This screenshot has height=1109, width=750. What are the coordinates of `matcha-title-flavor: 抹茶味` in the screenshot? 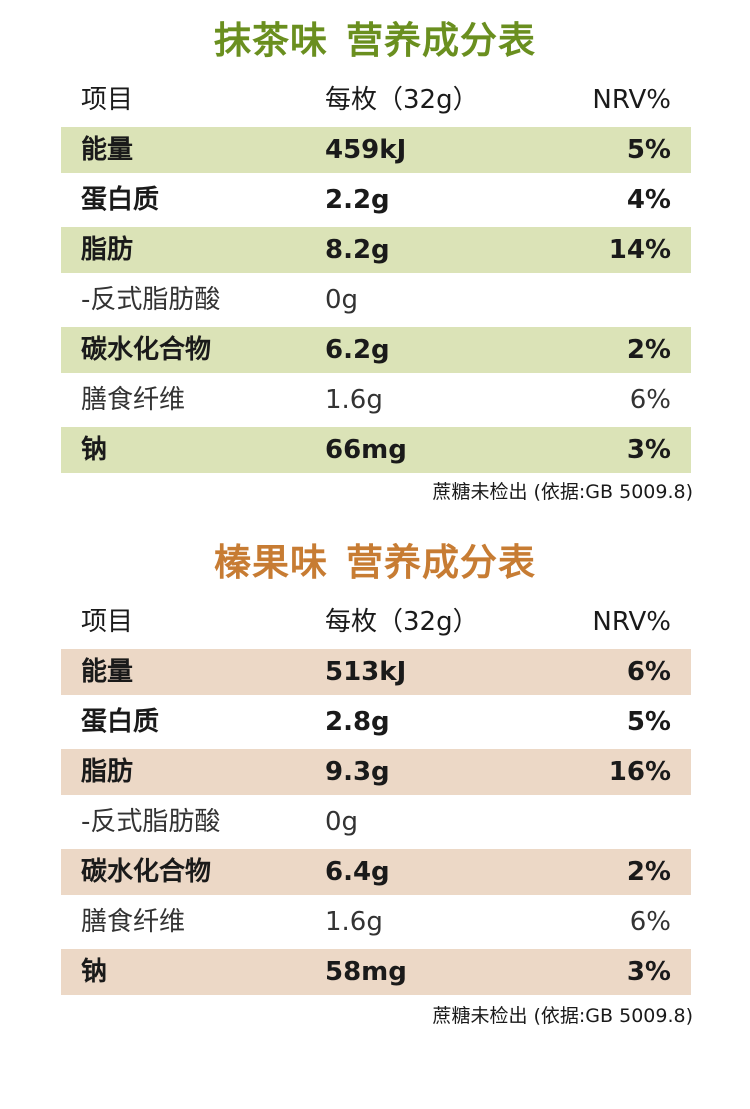 It's located at (271, 40).